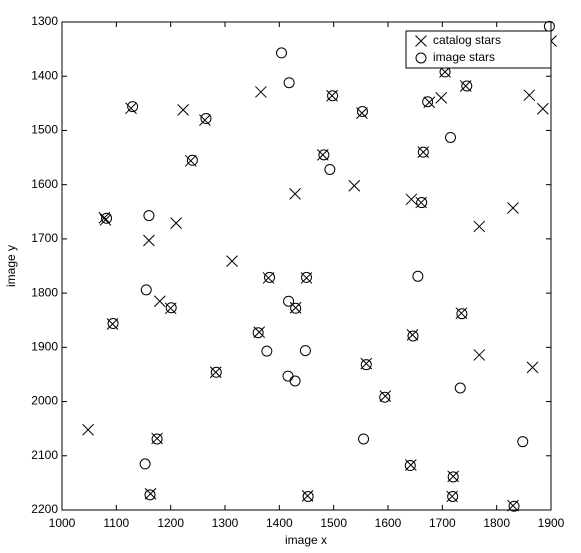 The width and height of the screenshot is (581, 553). What do you see at coordinates (44, 401) in the screenshot?
I see `y-tick-label: 2000` at bounding box center [44, 401].